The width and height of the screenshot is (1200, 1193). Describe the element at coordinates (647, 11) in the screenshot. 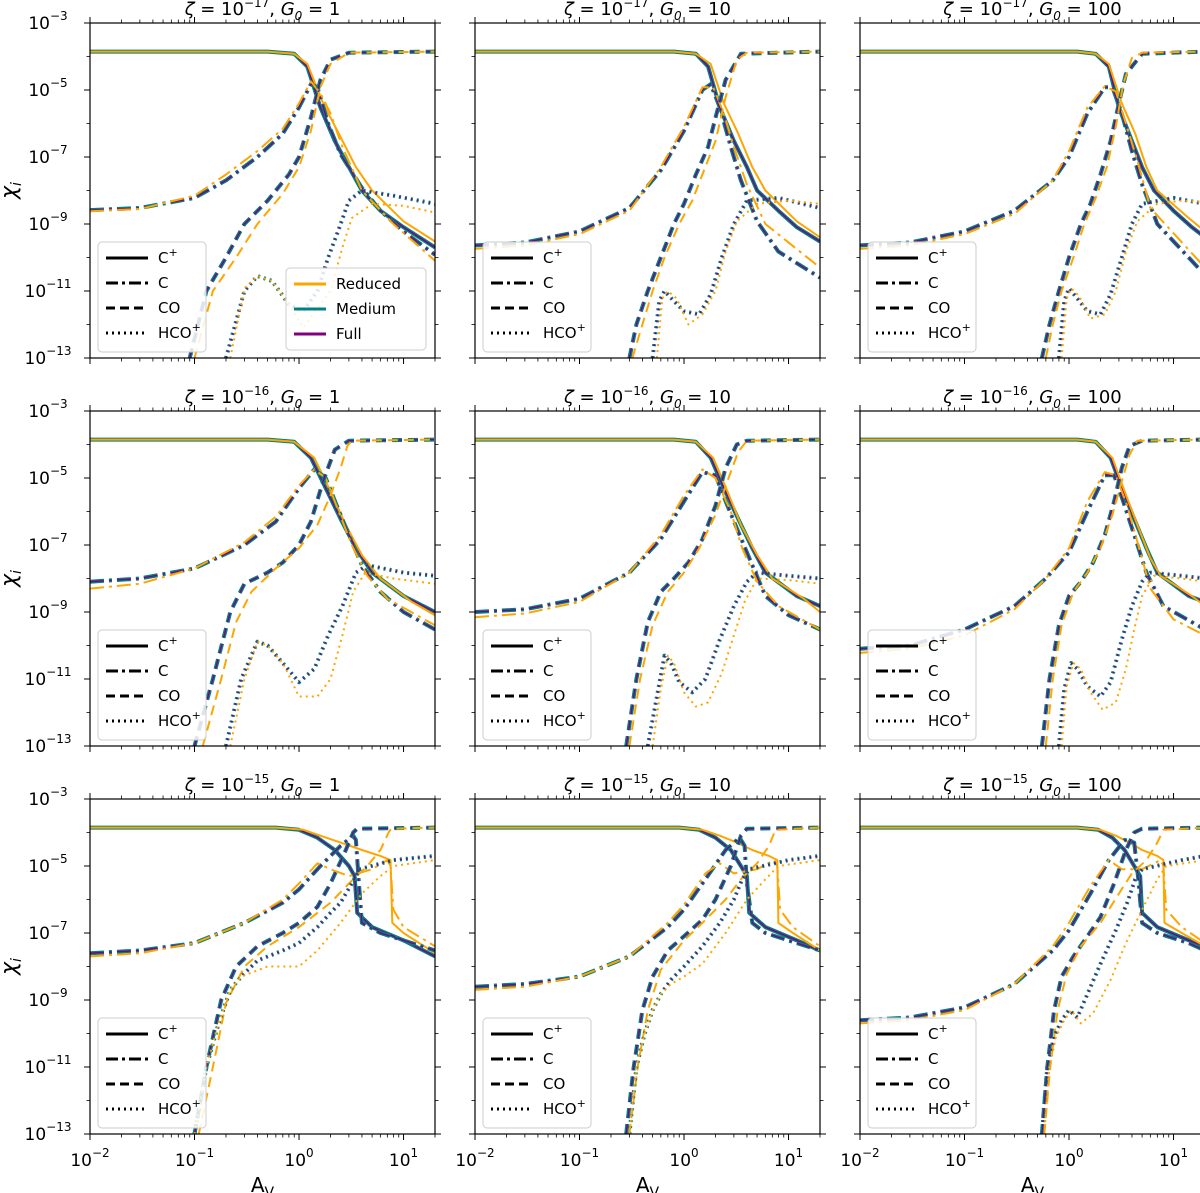

I see `panel-title: ζ = 10−17, G0 = 10` at that location.